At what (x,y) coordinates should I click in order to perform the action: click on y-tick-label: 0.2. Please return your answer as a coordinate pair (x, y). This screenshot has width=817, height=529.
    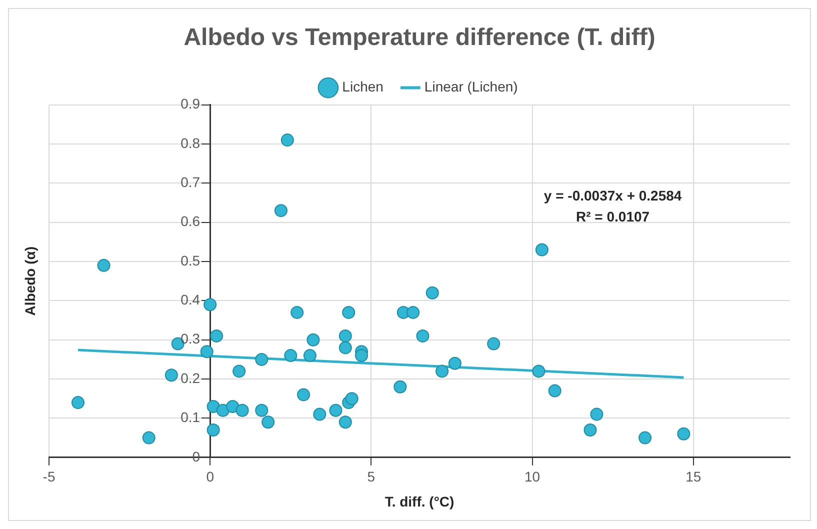
    Looking at the image, I should click on (190, 378).